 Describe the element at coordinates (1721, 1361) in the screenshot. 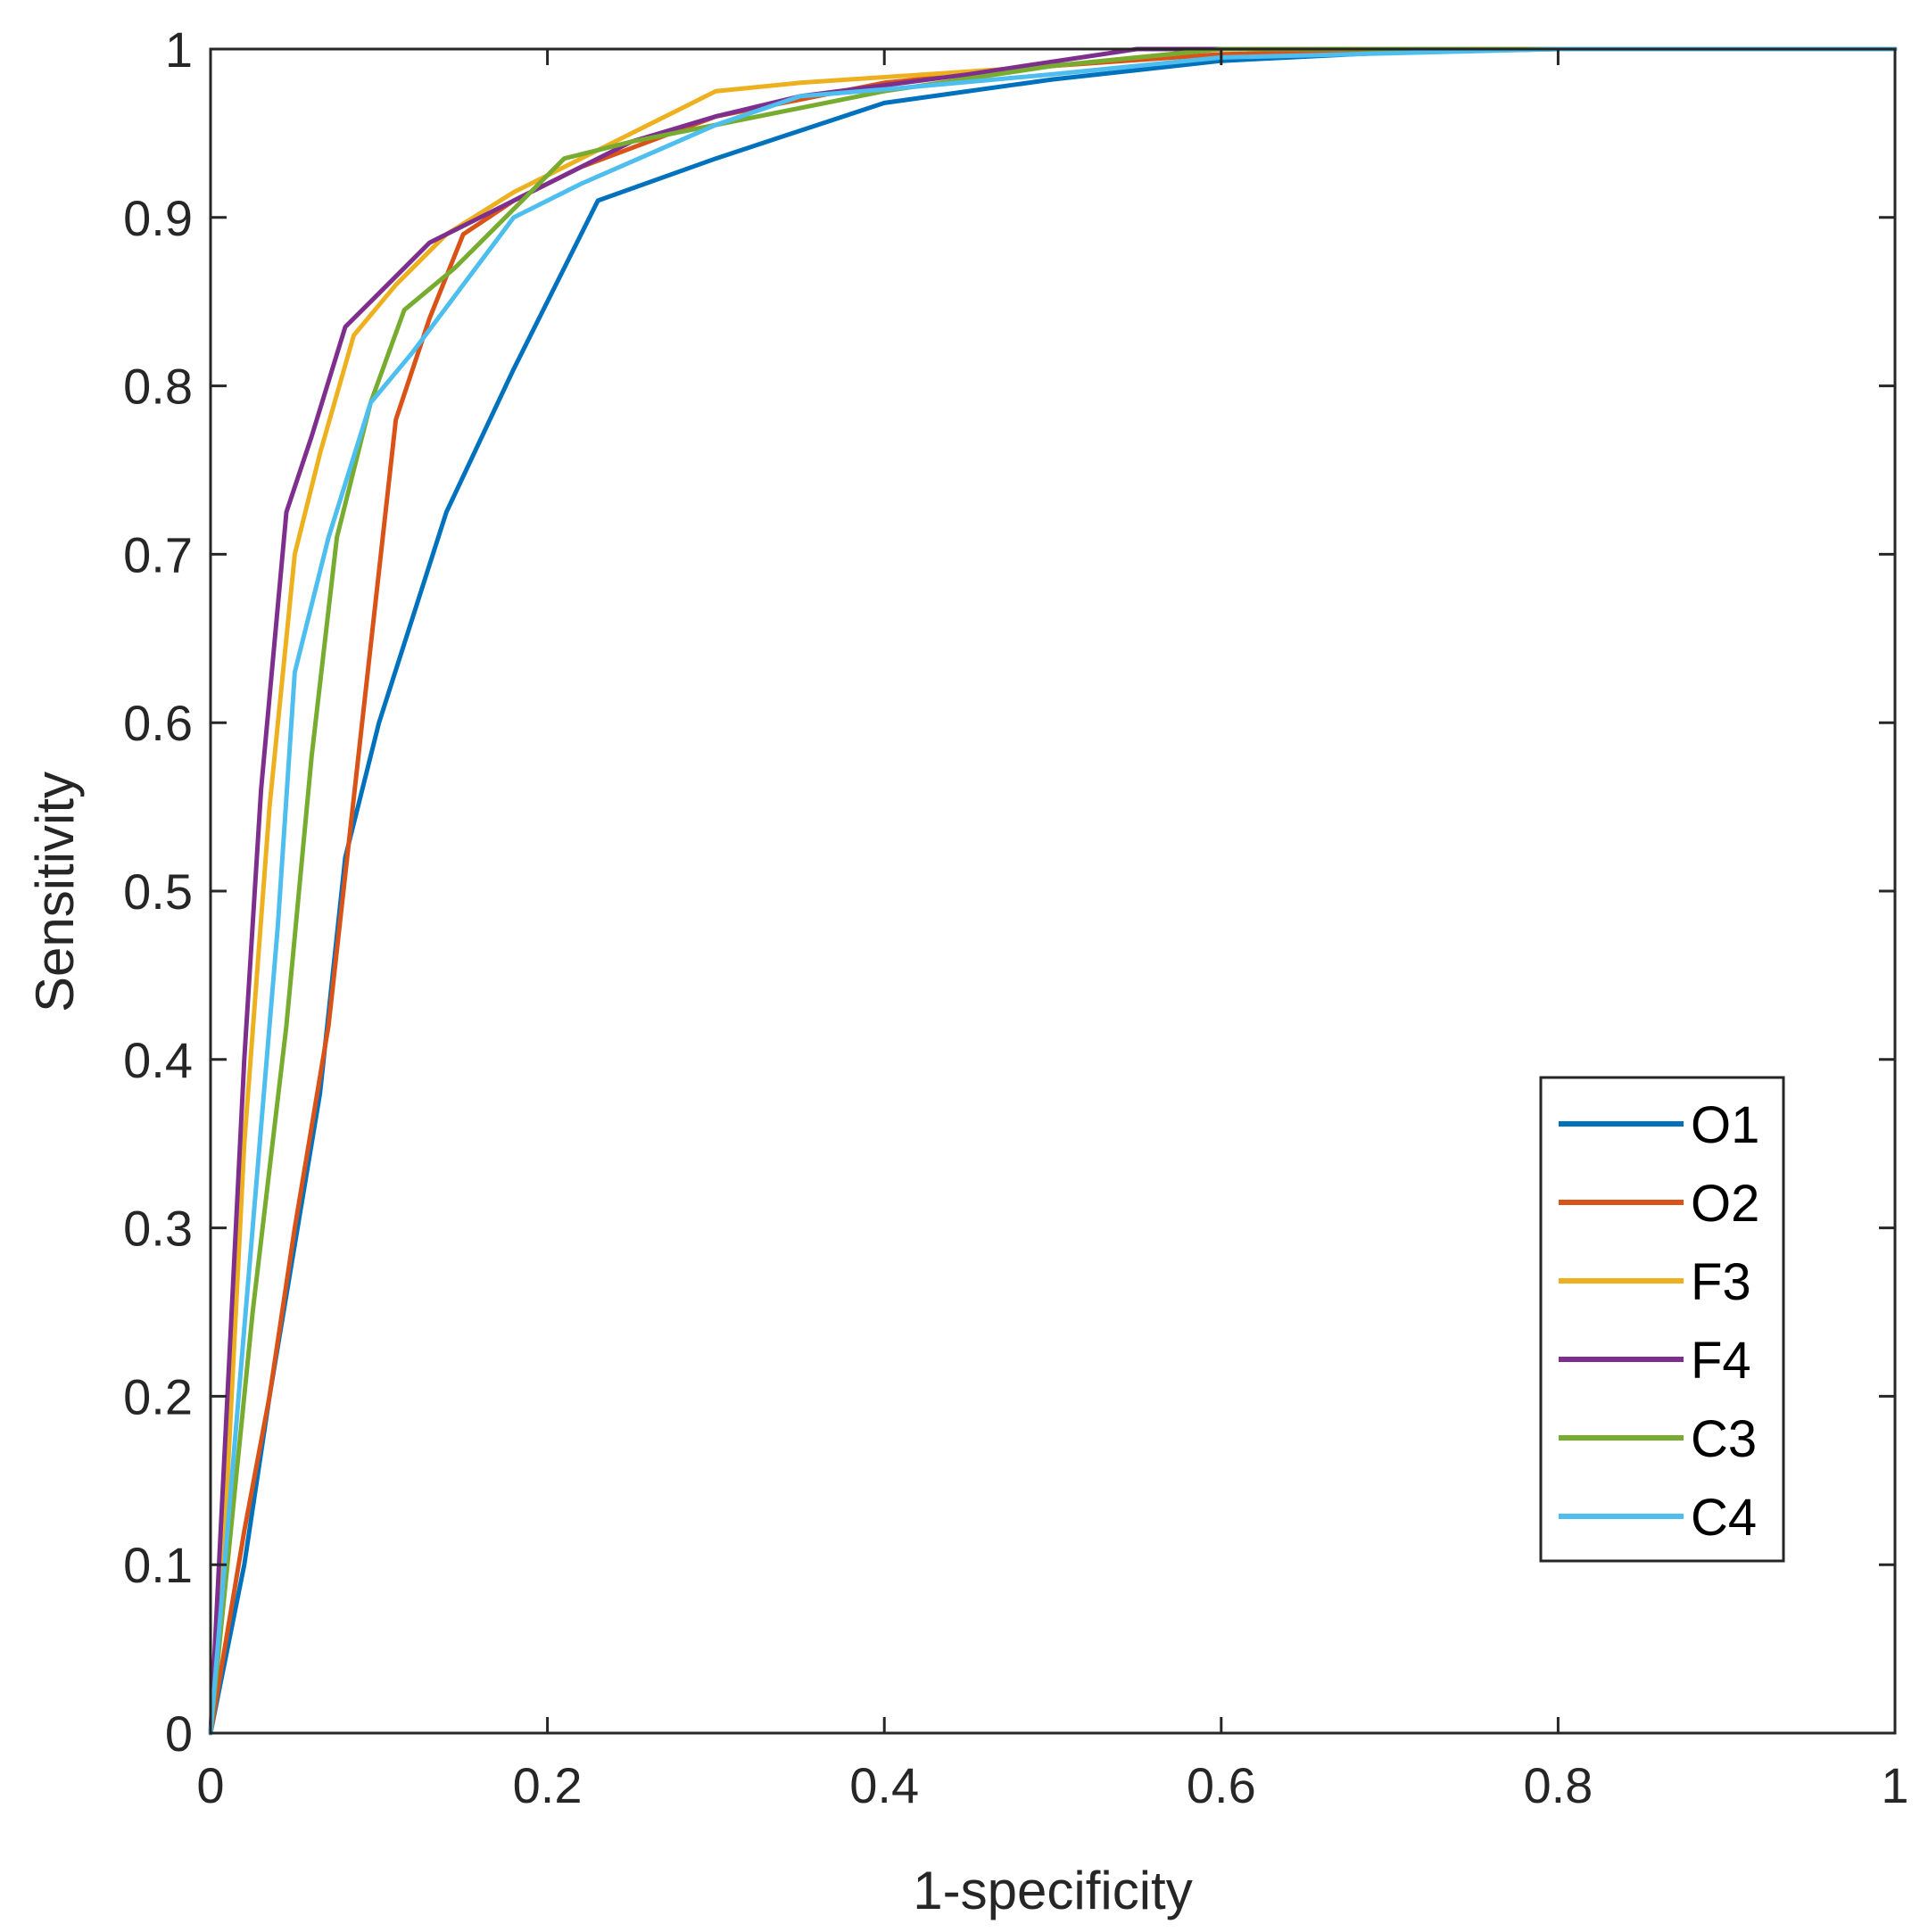

I see `legend-label-f4: F4` at that location.